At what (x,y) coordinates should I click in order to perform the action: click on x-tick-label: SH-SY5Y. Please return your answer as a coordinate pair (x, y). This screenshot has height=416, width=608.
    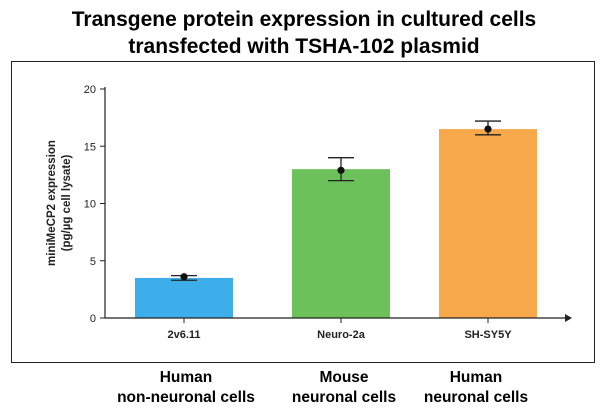
    Looking at the image, I should click on (488, 335).